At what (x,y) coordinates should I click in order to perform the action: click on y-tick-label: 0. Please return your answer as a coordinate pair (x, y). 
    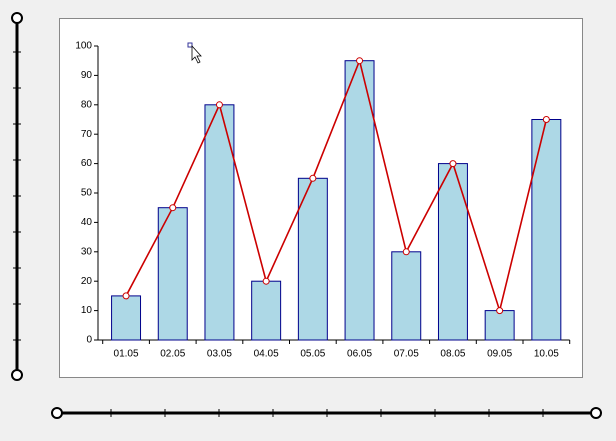
    Looking at the image, I should click on (89, 340).